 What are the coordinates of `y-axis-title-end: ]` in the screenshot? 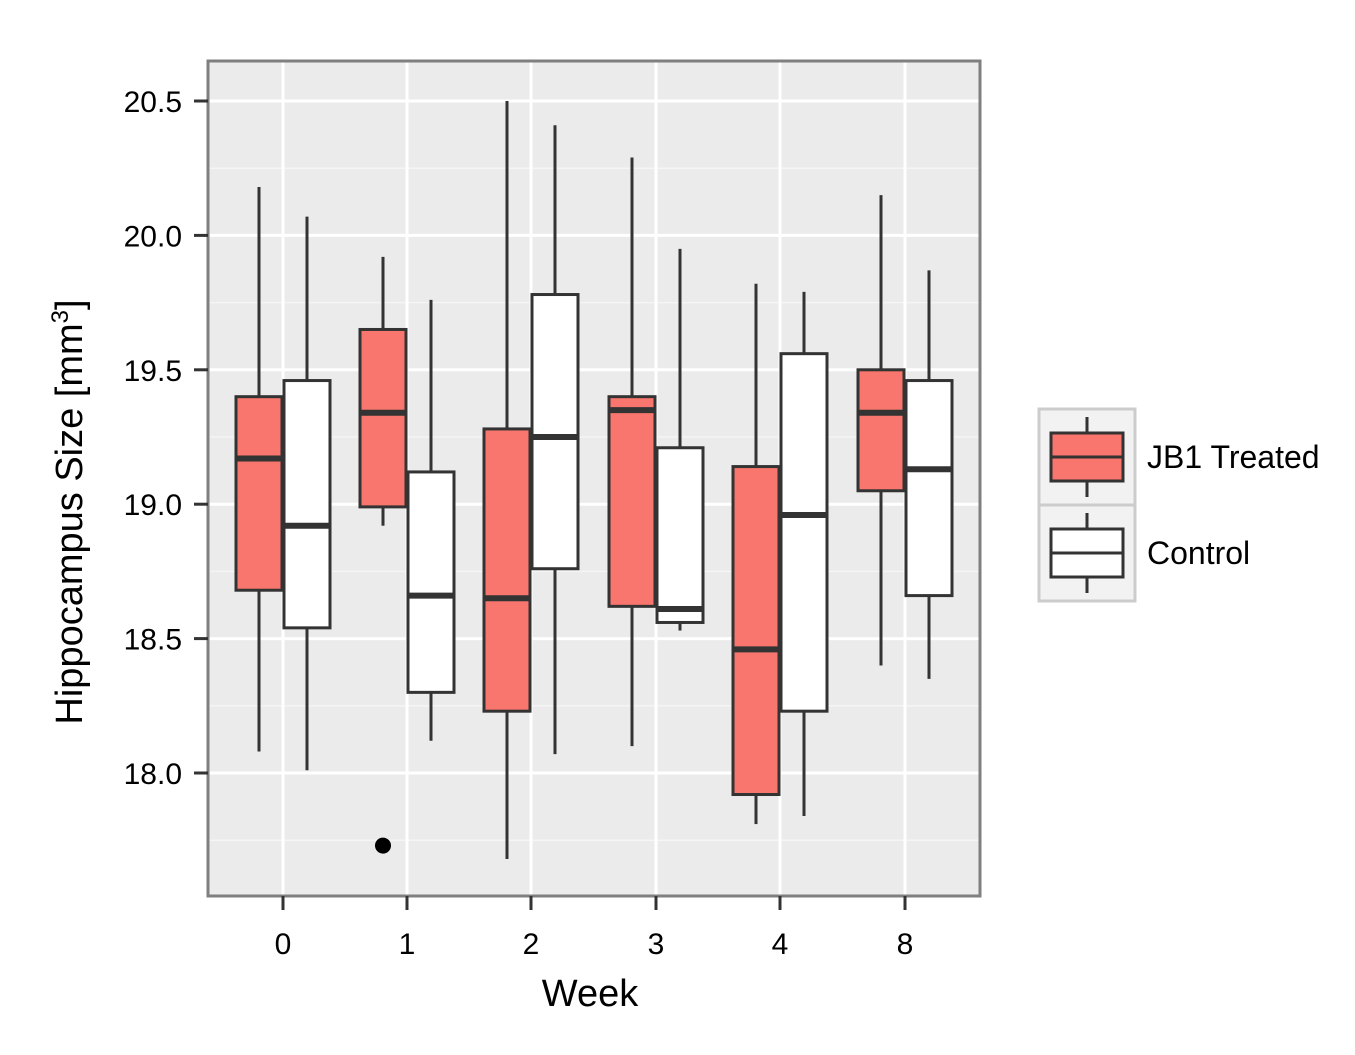 It's located at (70, 304).